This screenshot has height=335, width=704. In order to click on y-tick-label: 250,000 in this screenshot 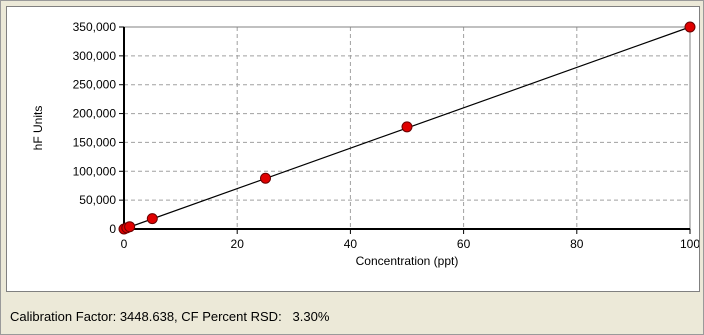, I will do `click(95, 85)`.